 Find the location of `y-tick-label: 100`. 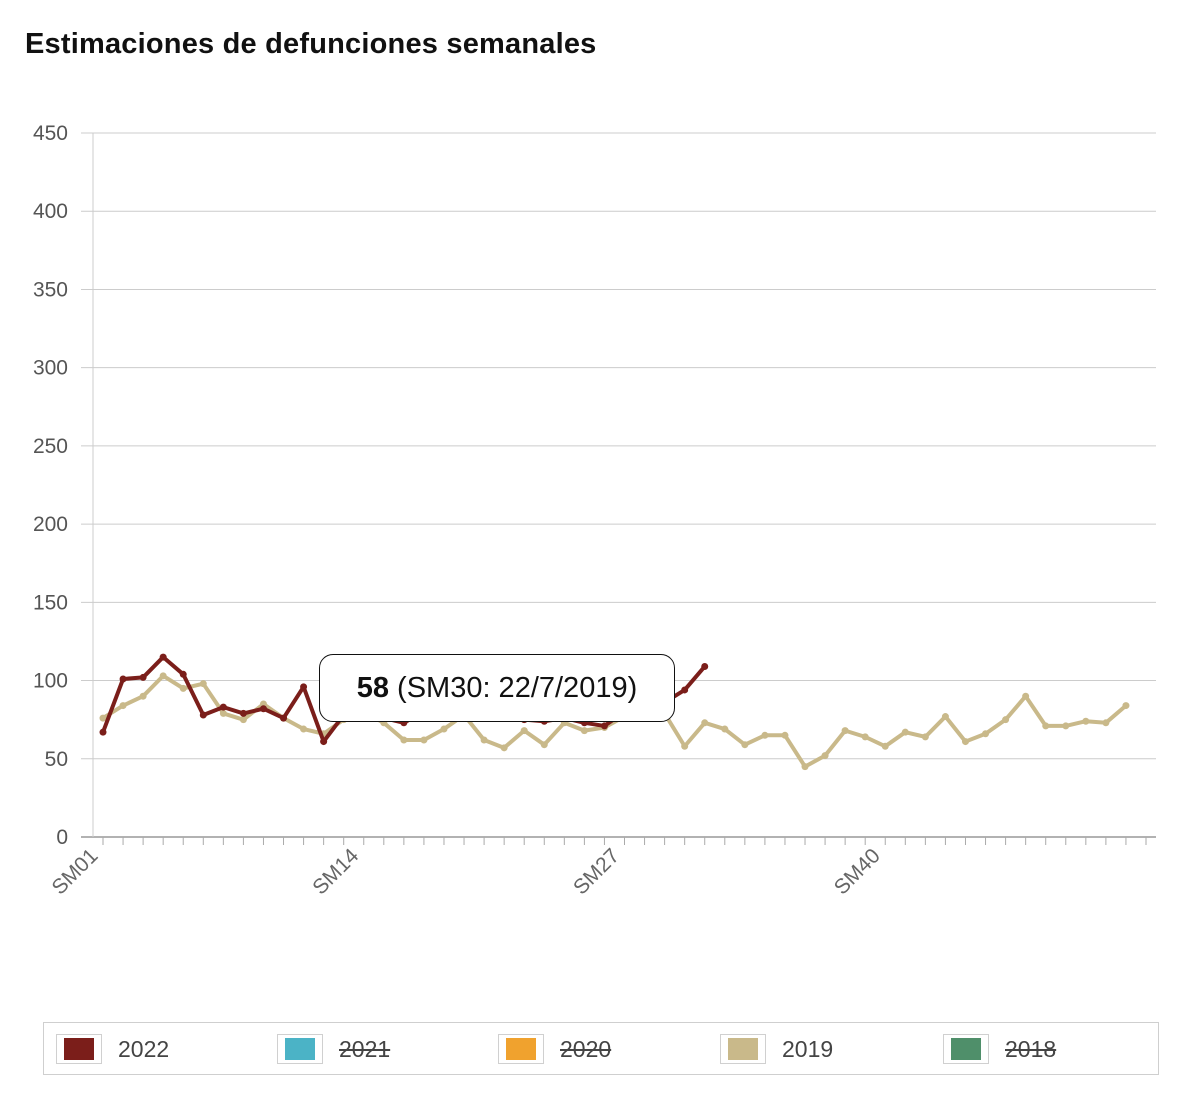

y-tick-label: 100 is located at coordinates (50, 681).